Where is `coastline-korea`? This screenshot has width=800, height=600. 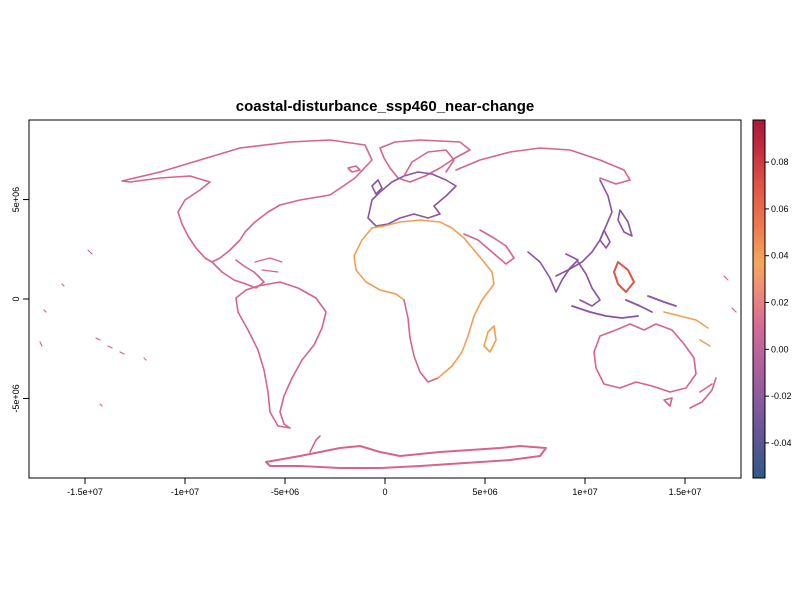
coastline-korea is located at coordinates (605, 239).